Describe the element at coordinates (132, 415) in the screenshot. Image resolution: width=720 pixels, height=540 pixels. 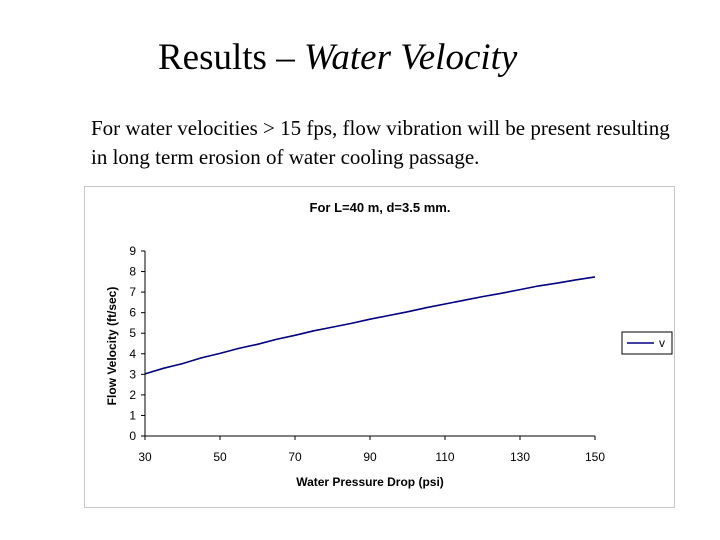
I see `y-tick-label: 1` at that location.